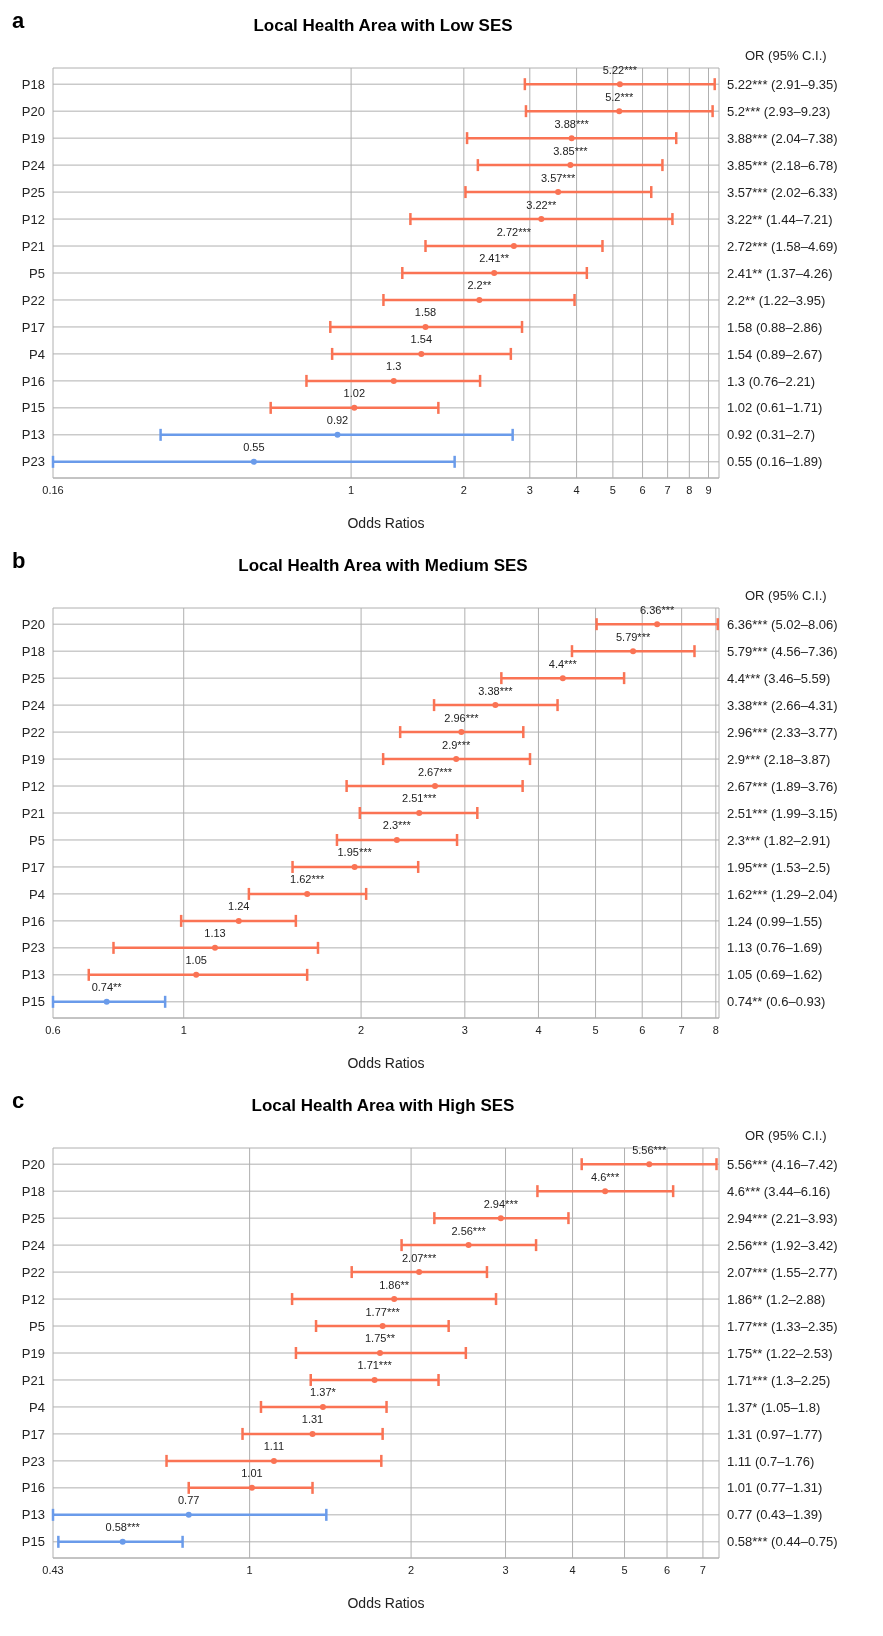 Image resolution: width=883 pixels, height=1636 pixels. I want to click on x-tick-label: 0.43, so click(53, 1569).